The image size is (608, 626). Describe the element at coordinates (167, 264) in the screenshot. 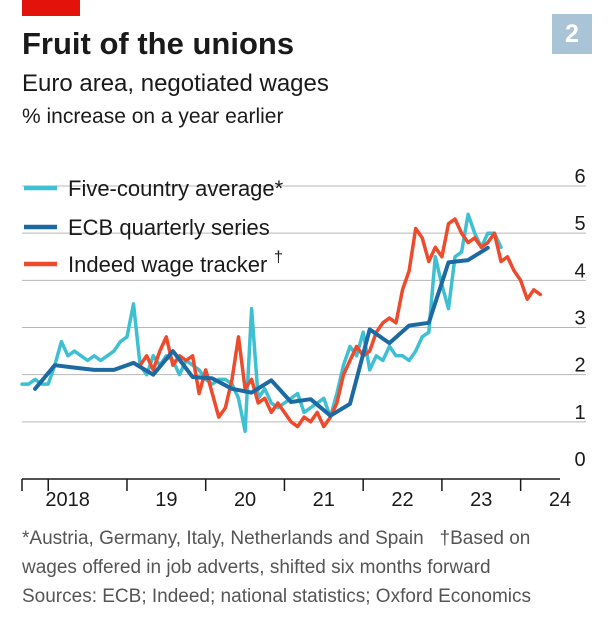

I see `legend-label-indeed: Indeed wage tracker` at that location.